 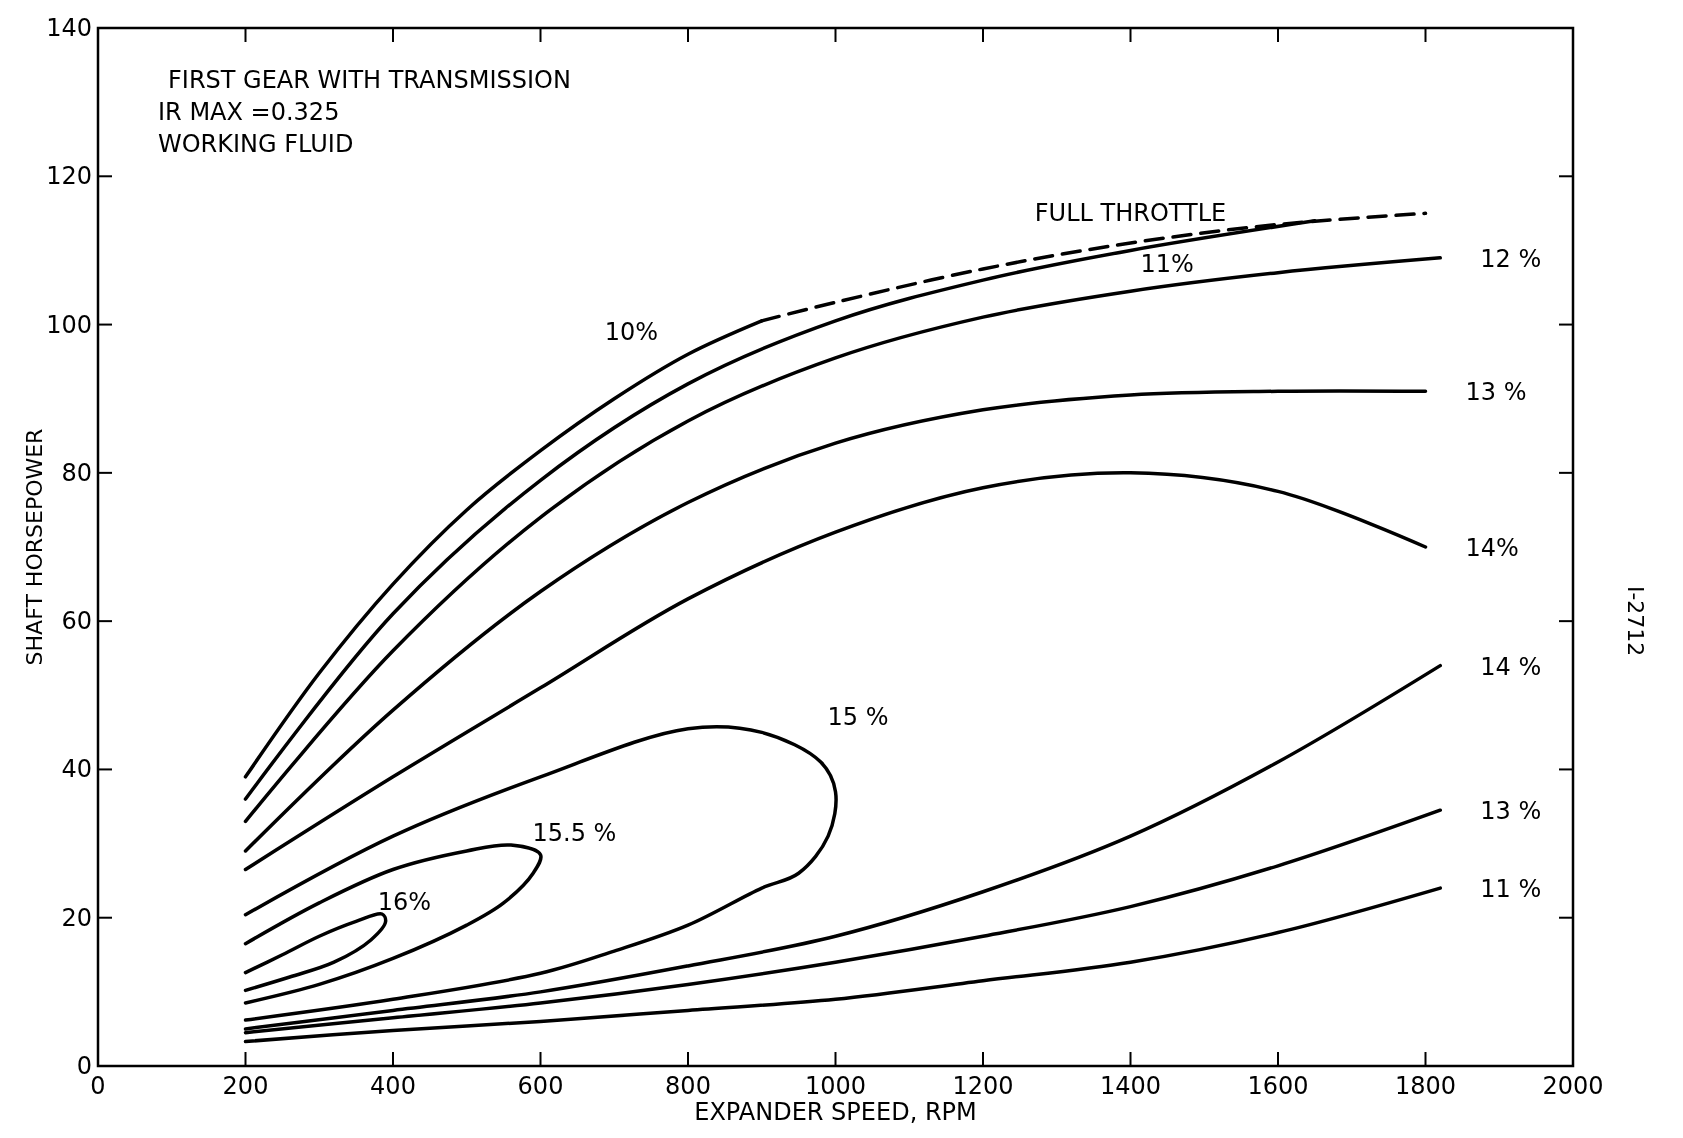 I want to click on annotation: WORKING FLUID, so click(x=256, y=144).